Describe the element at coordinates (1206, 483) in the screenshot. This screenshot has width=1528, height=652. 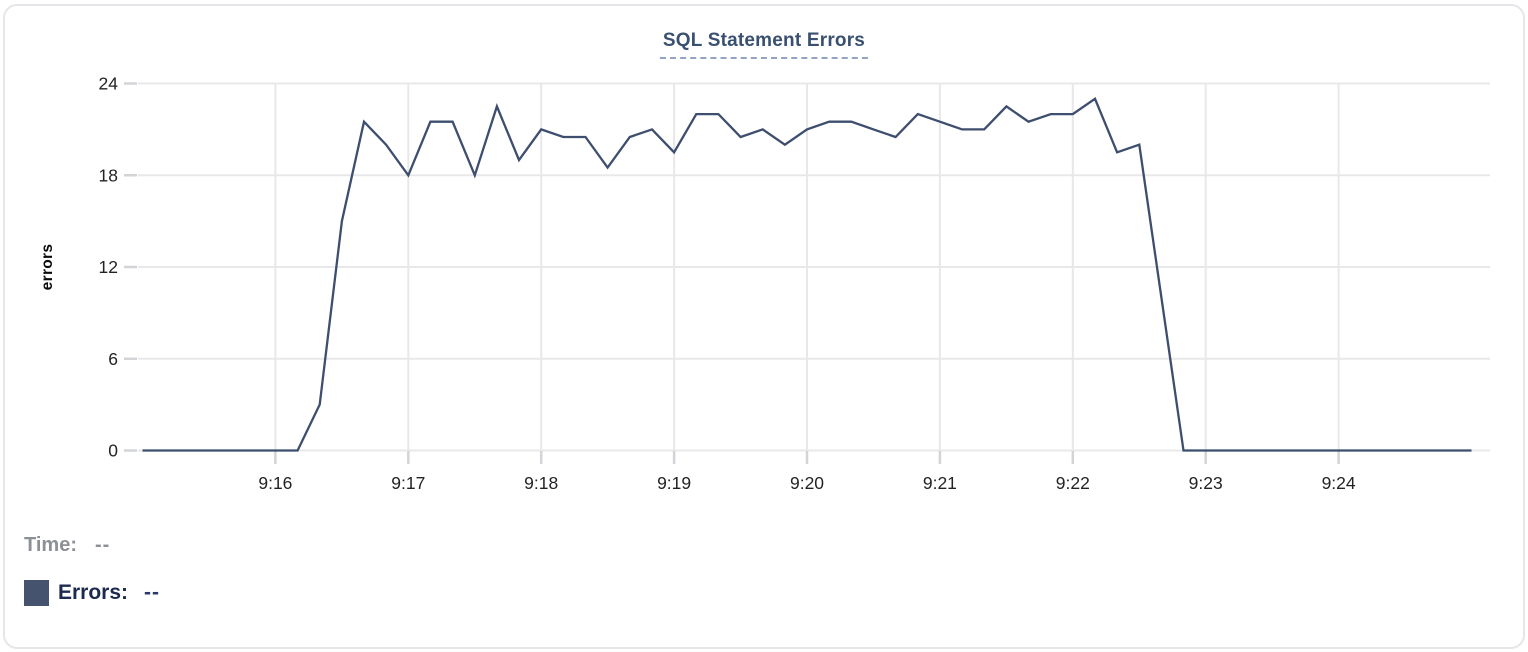
I see `x-tick-label: 9:23` at that location.